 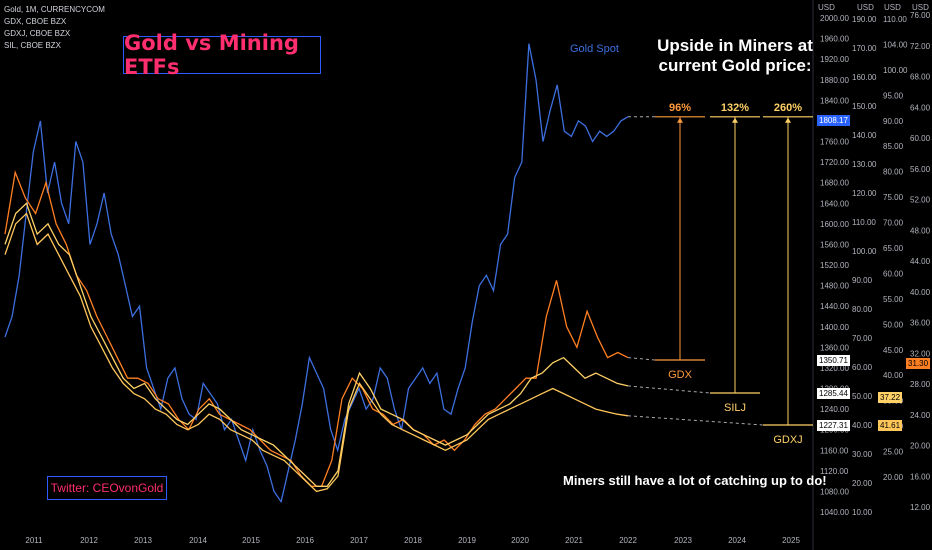 What do you see at coordinates (834, 183) in the screenshot?
I see `y-tick-label-gold: 1680.00` at bounding box center [834, 183].